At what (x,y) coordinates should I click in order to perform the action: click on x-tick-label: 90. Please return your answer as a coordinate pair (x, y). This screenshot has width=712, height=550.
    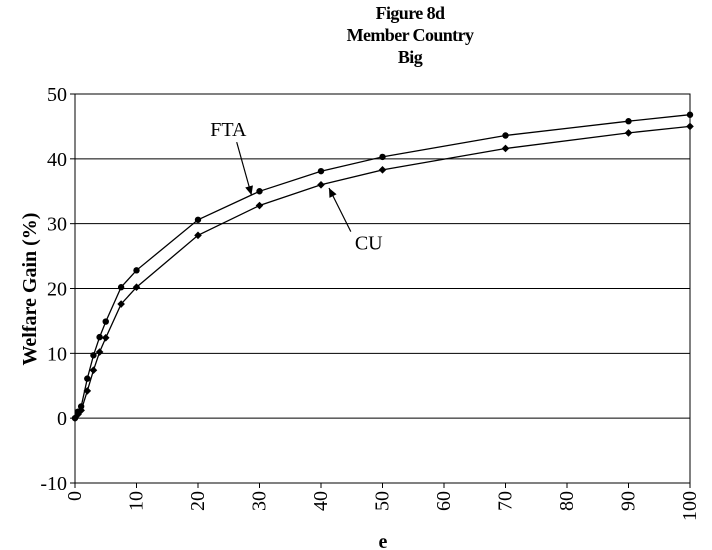
    Looking at the image, I should click on (629, 501).